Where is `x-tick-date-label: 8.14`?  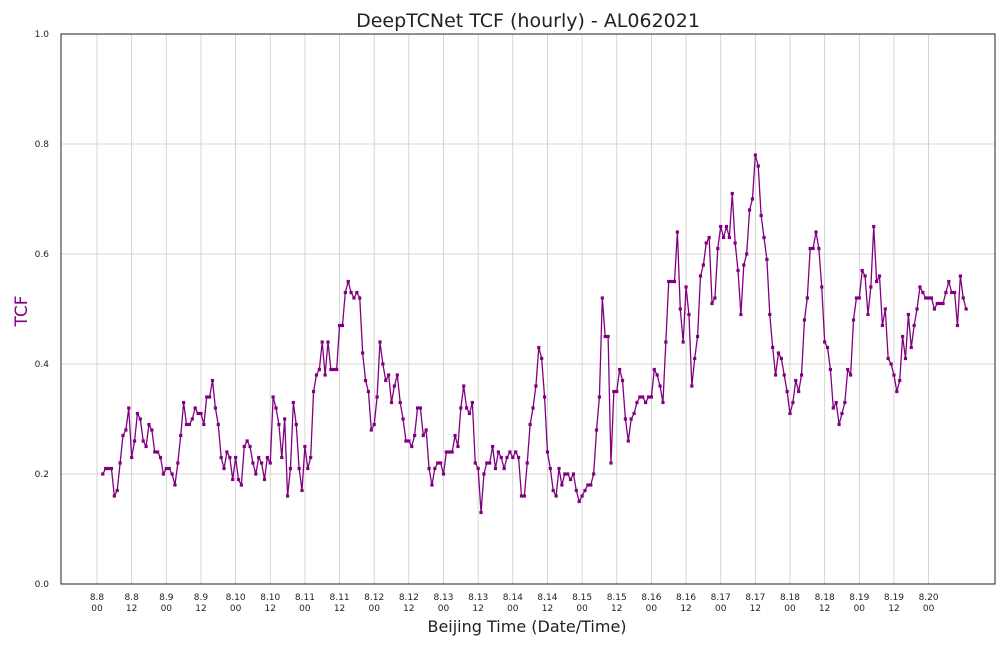 x-tick-date-label: 8.14 is located at coordinates (547, 598).